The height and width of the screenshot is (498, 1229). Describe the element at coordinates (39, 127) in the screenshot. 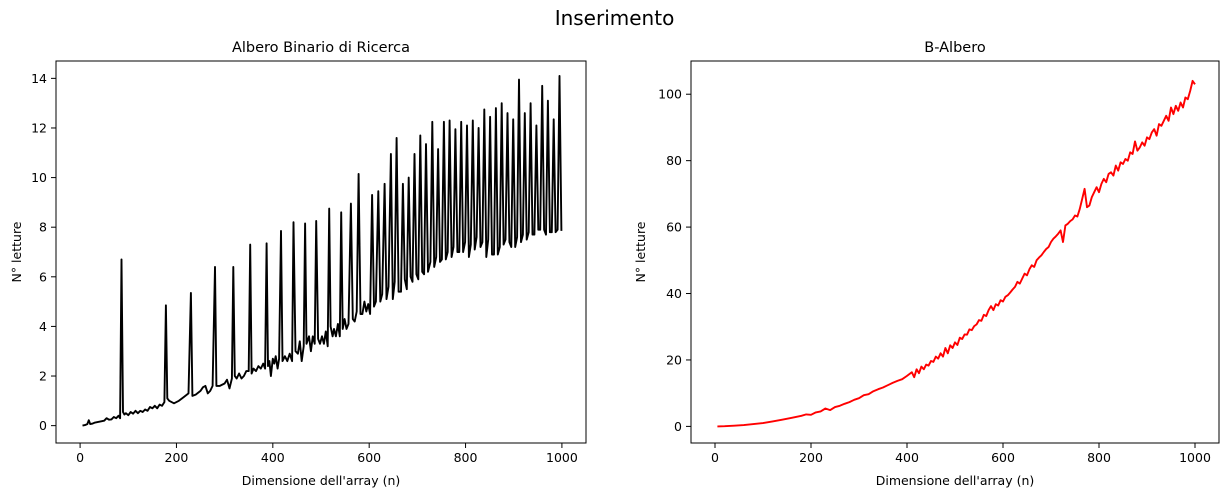

I see `bst-y-tick-label: 12` at that location.